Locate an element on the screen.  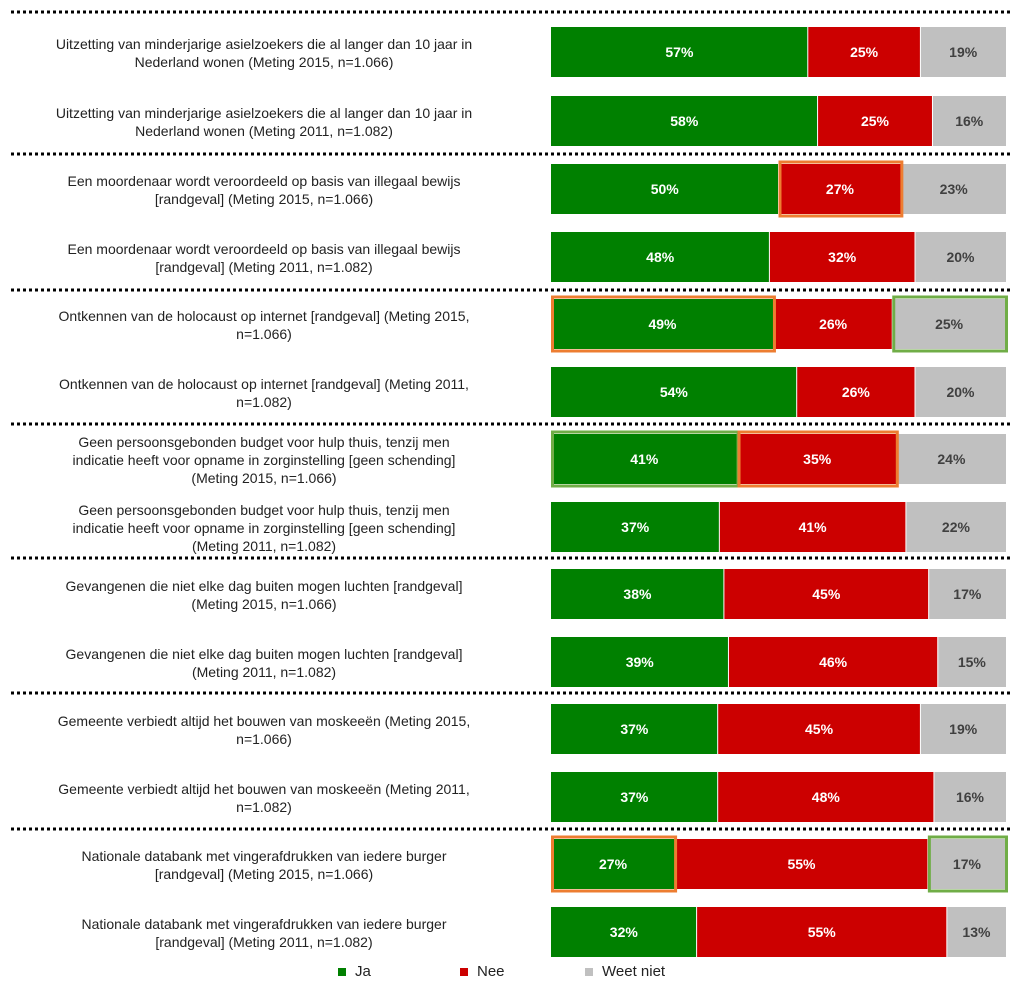
data-label: 49% is located at coordinates (662, 324).